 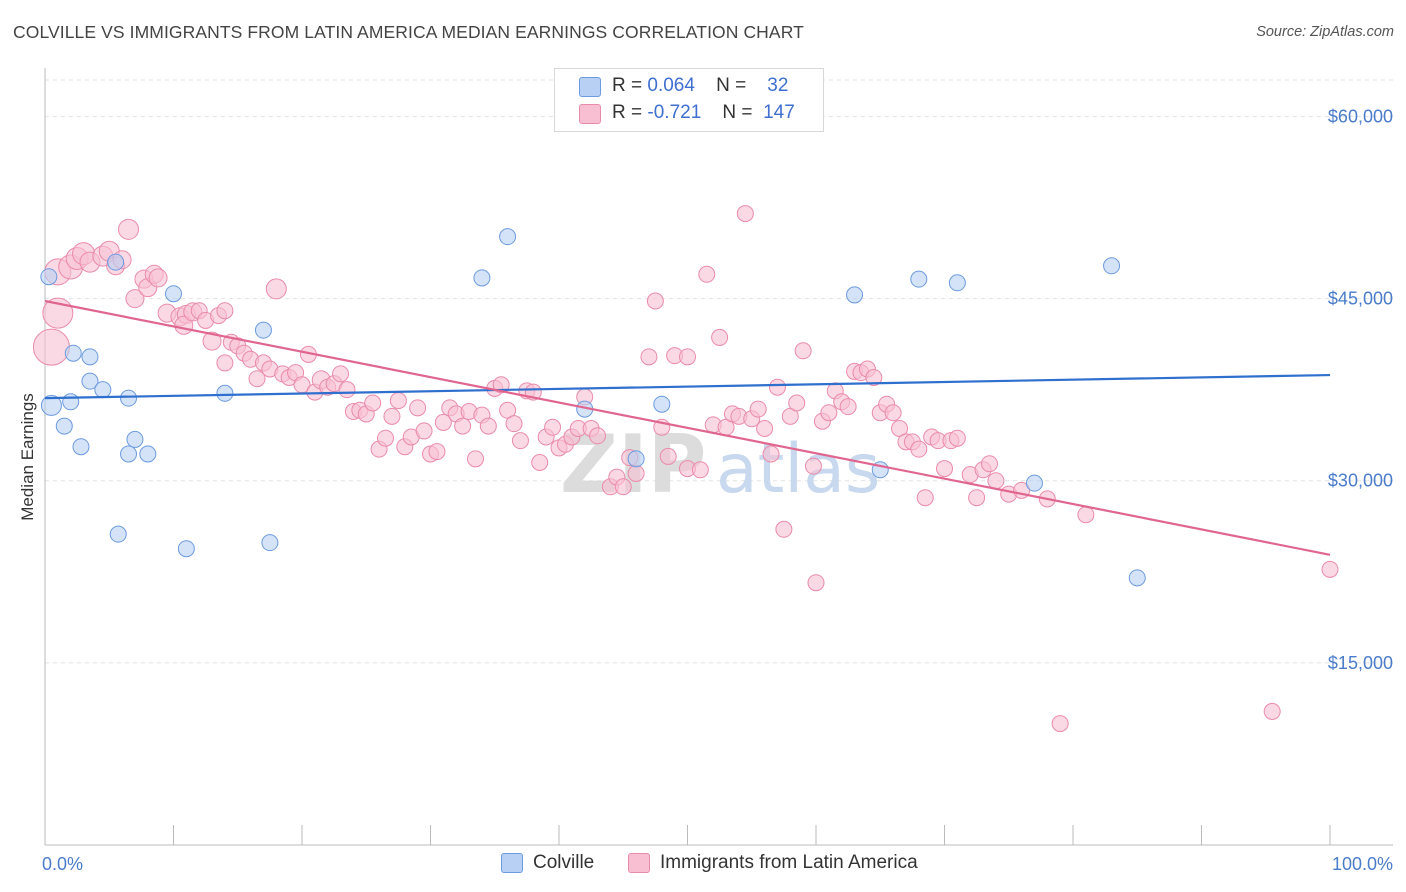 What do you see at coordinates (687, 386) in the screenshot?
I see `colville-trend-line` at bounding box center [687, 386].